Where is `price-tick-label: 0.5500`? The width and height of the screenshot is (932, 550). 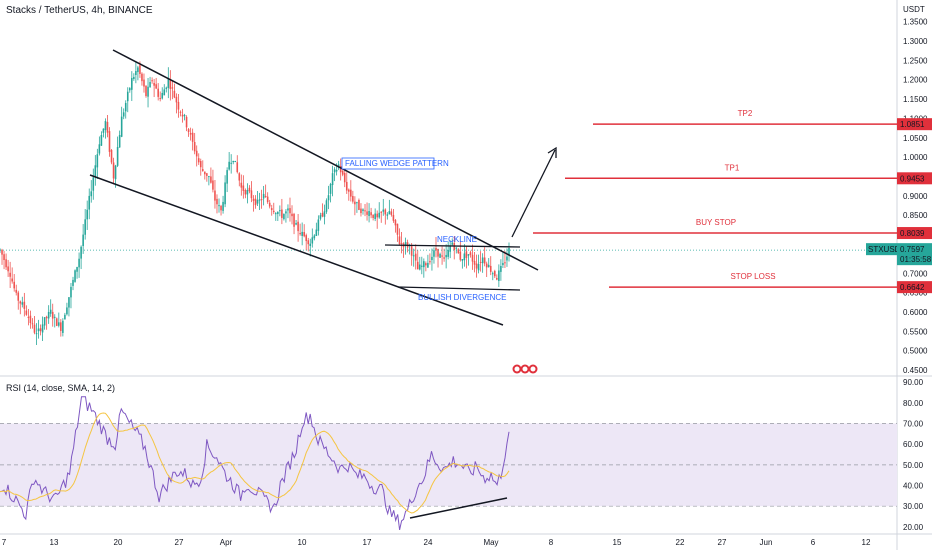 price-tick-label: 0.5500 is located at coordinates (915, 331).